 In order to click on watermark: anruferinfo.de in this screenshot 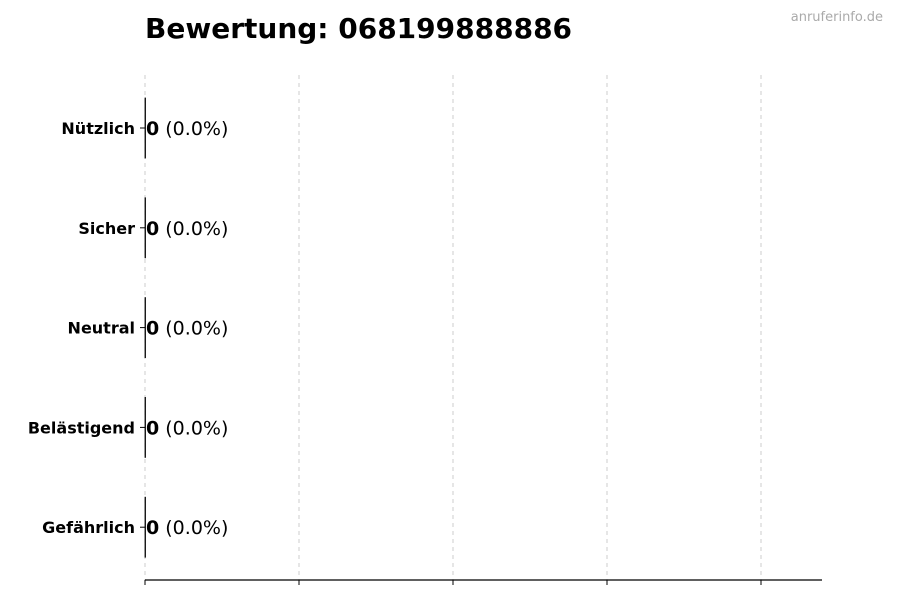, I will do `click(836, 17)`.